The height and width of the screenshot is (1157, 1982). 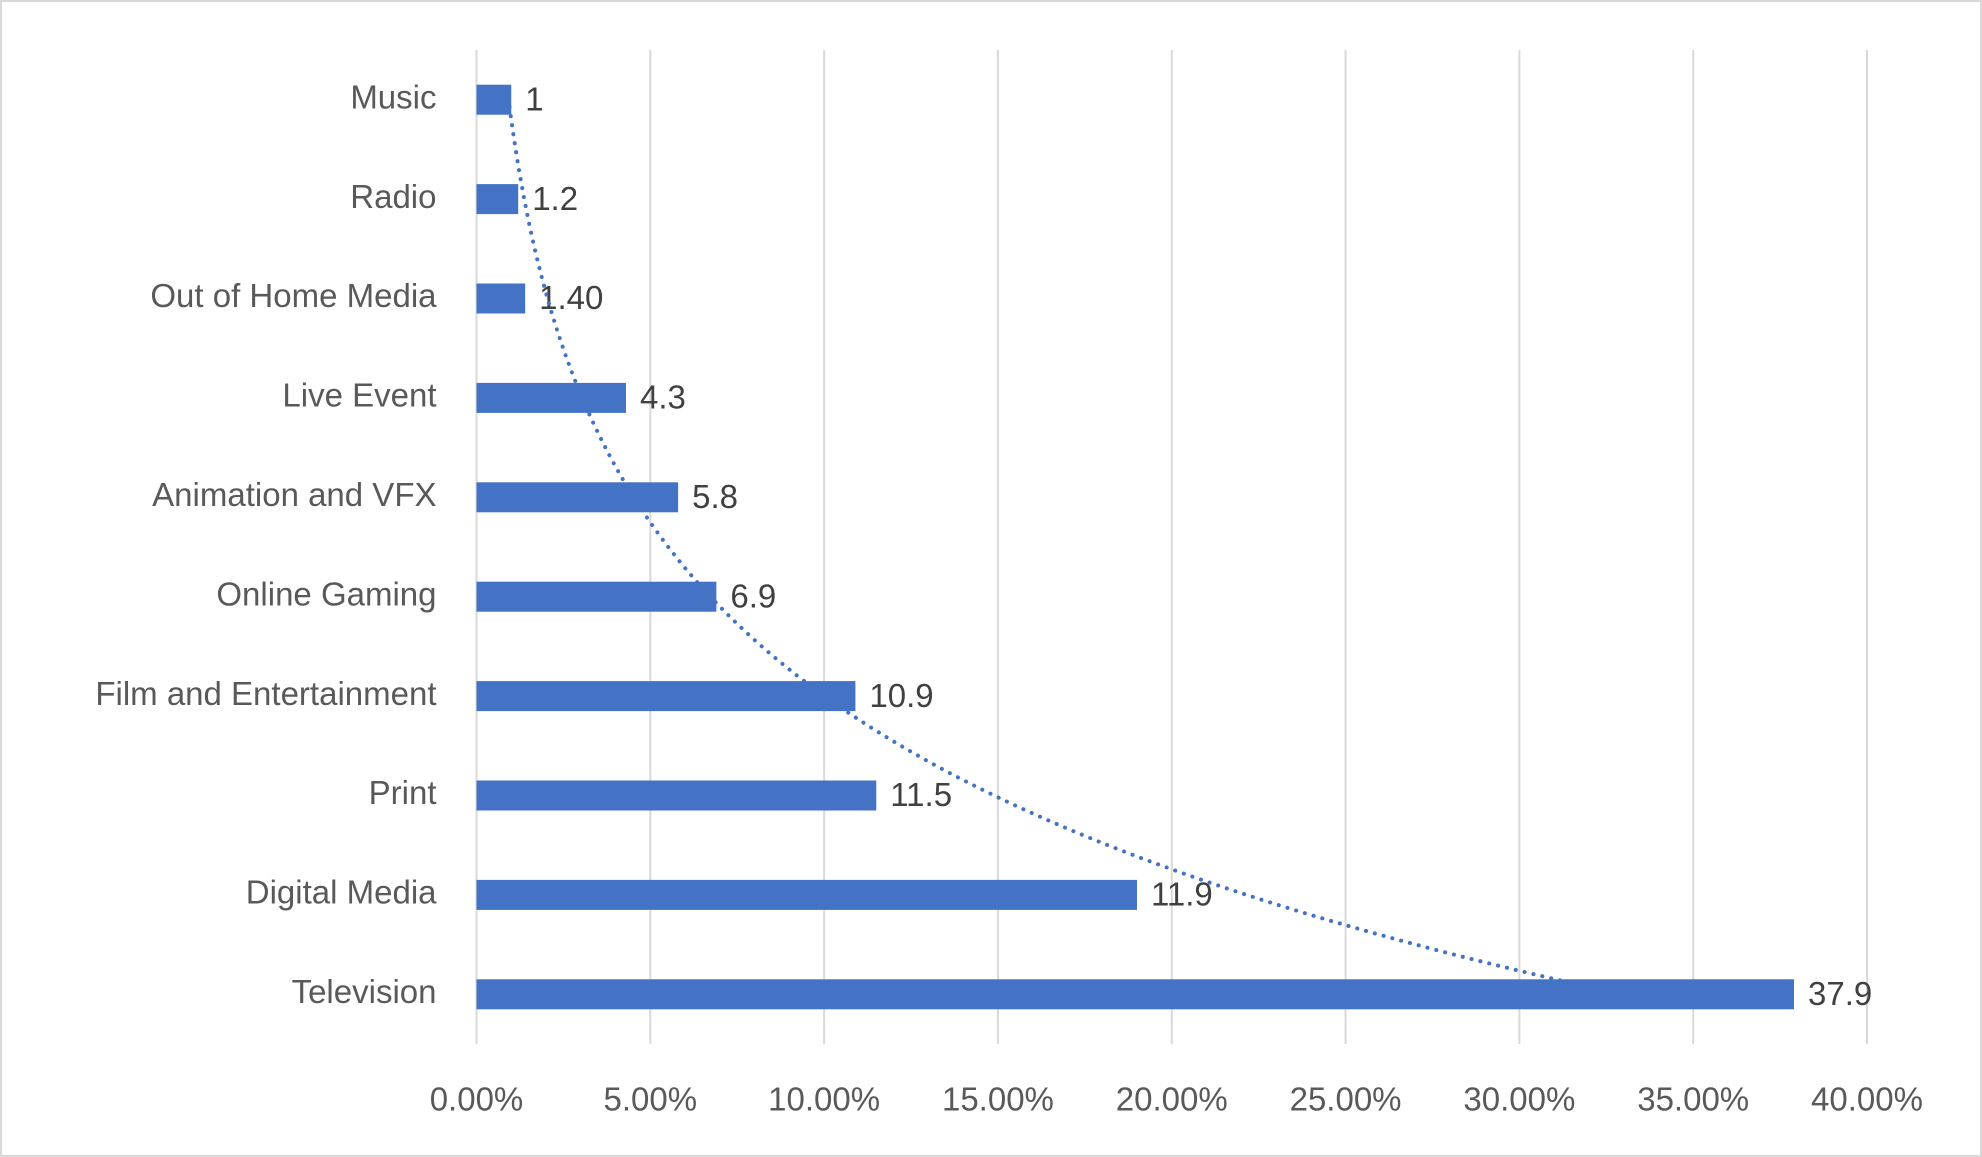 What do you see at coordinates (341, 892) in the screenshot?
I see `y-tick-label: Digital Media` at bounding box center [341, 892].